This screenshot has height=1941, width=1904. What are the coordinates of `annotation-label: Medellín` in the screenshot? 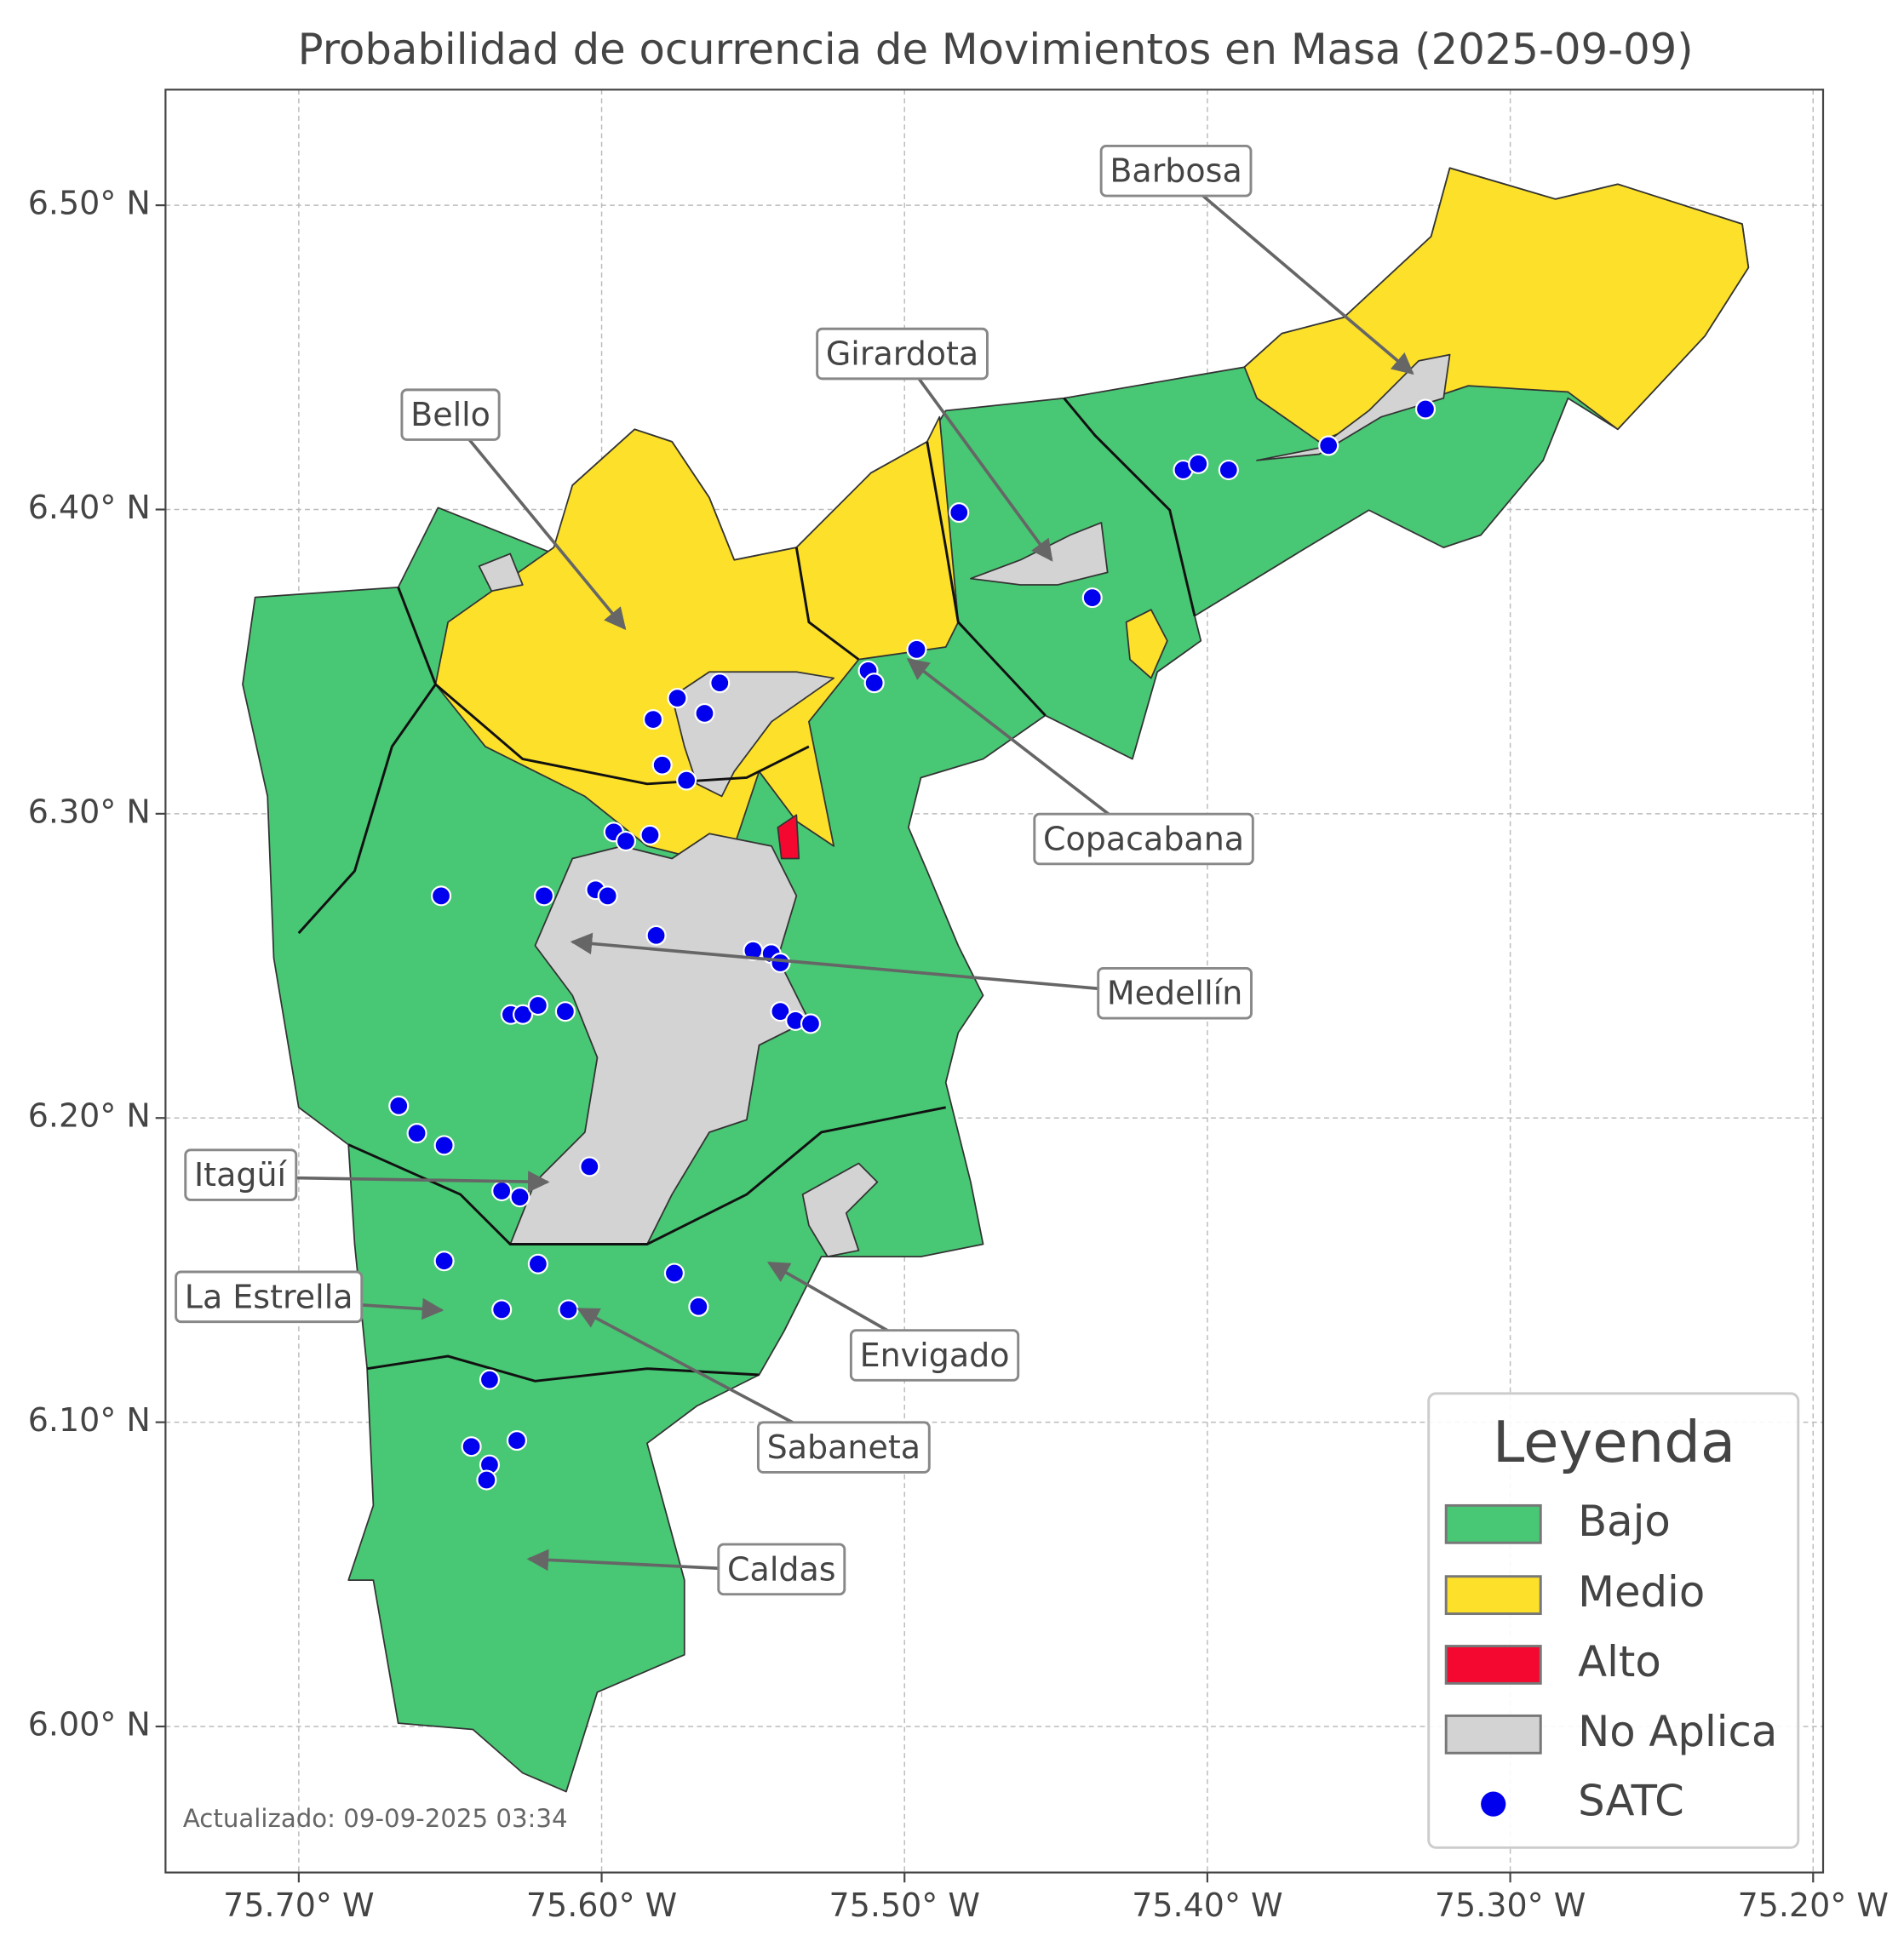 It's located at (1175, 994).